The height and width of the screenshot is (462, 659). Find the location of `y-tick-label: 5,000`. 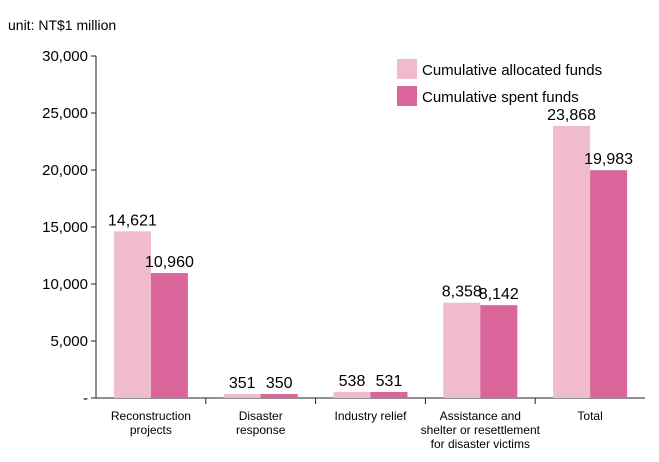

y-tick-label: 5,000 is located at coordinates (69, 341).